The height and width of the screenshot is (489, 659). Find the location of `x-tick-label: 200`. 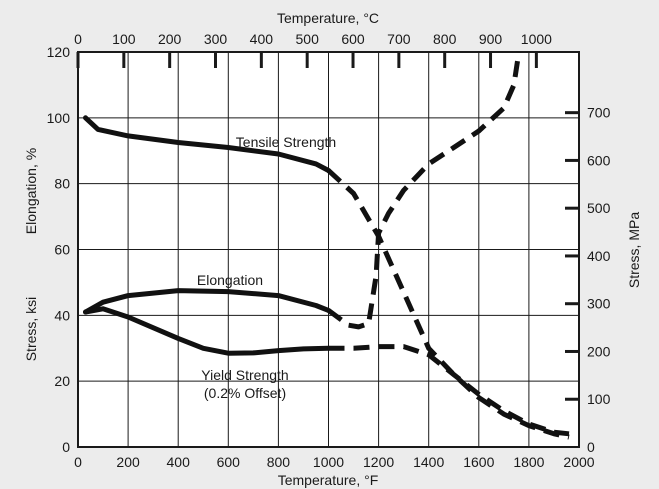

x-tick-label: 200 is located at coordinates (128, 462).